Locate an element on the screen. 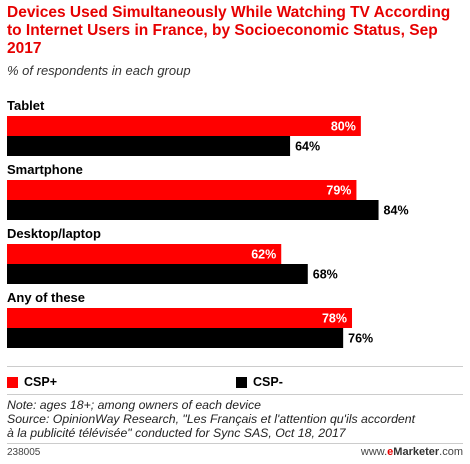 Image resolution: width=470 pixels, height=464 pixels. brand-suffix: .com is located at coordinates (451, 452).